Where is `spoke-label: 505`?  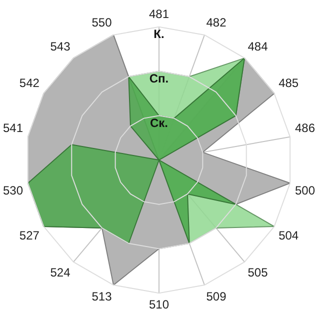
spoke-label: 505 is located at coordinates (258, 272).